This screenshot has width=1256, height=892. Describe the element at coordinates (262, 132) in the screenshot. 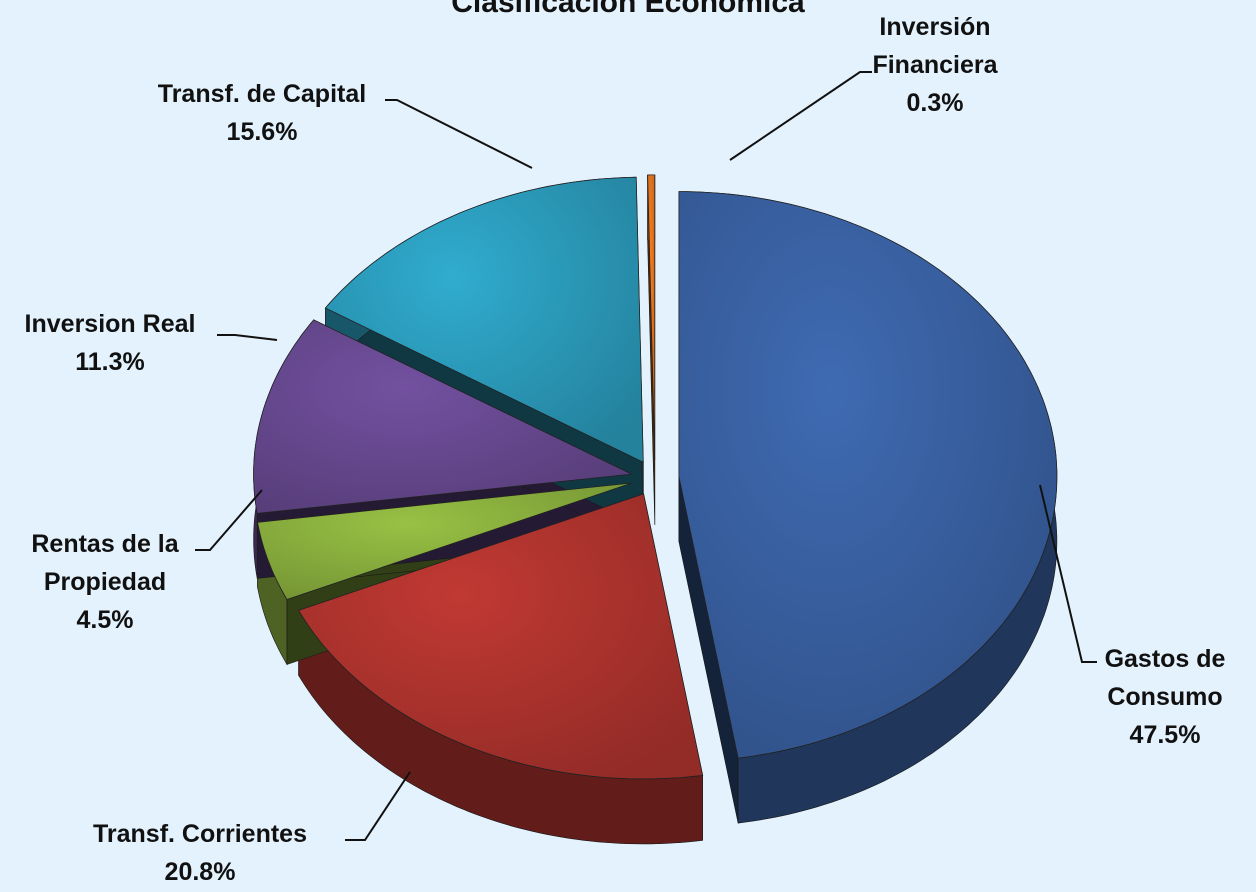

I see `value-label: 15.6%` at that location.